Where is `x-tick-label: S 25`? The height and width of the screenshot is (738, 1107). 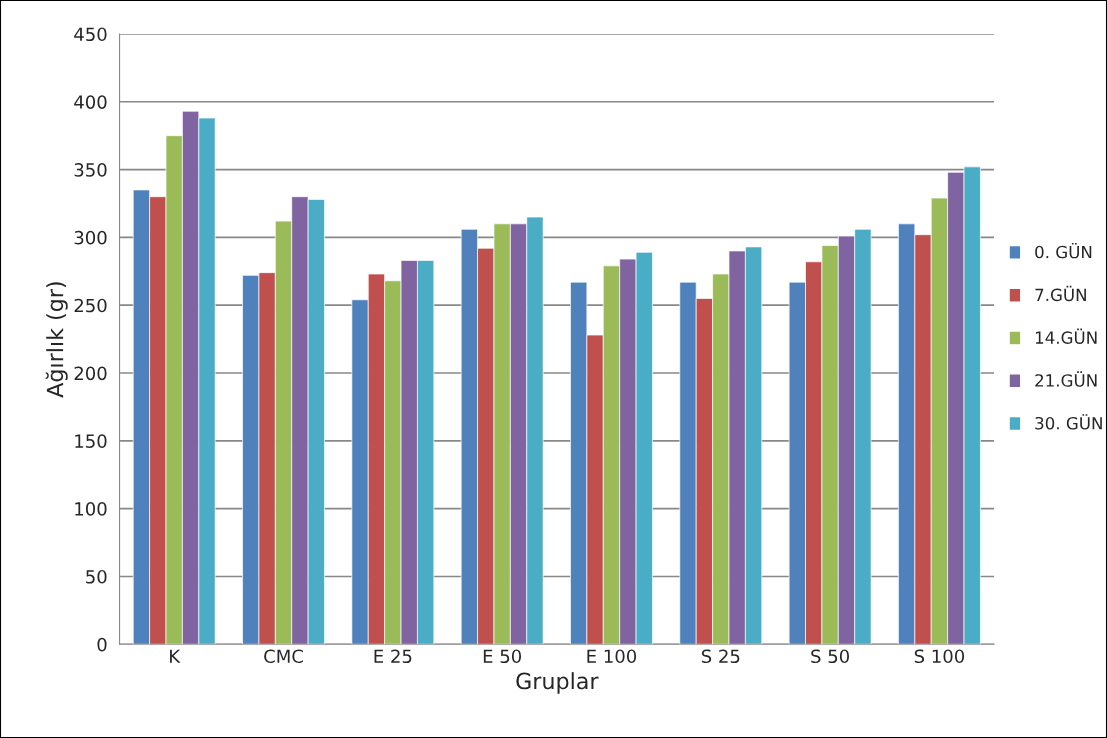 x-tick-label: S 25 is located at coordinates (720, 656).